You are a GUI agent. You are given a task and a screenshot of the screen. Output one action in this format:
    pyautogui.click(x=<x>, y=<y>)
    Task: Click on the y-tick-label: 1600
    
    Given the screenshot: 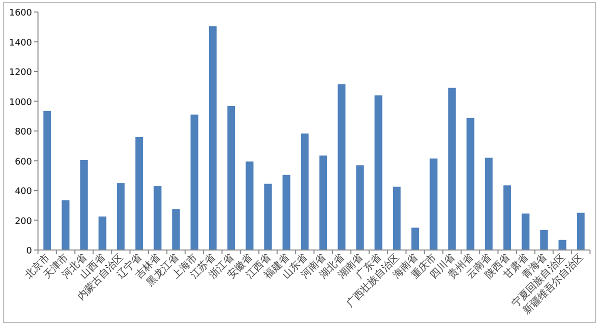 What is the action you would take?
    pyautogui.click(x=20, y=13)
    